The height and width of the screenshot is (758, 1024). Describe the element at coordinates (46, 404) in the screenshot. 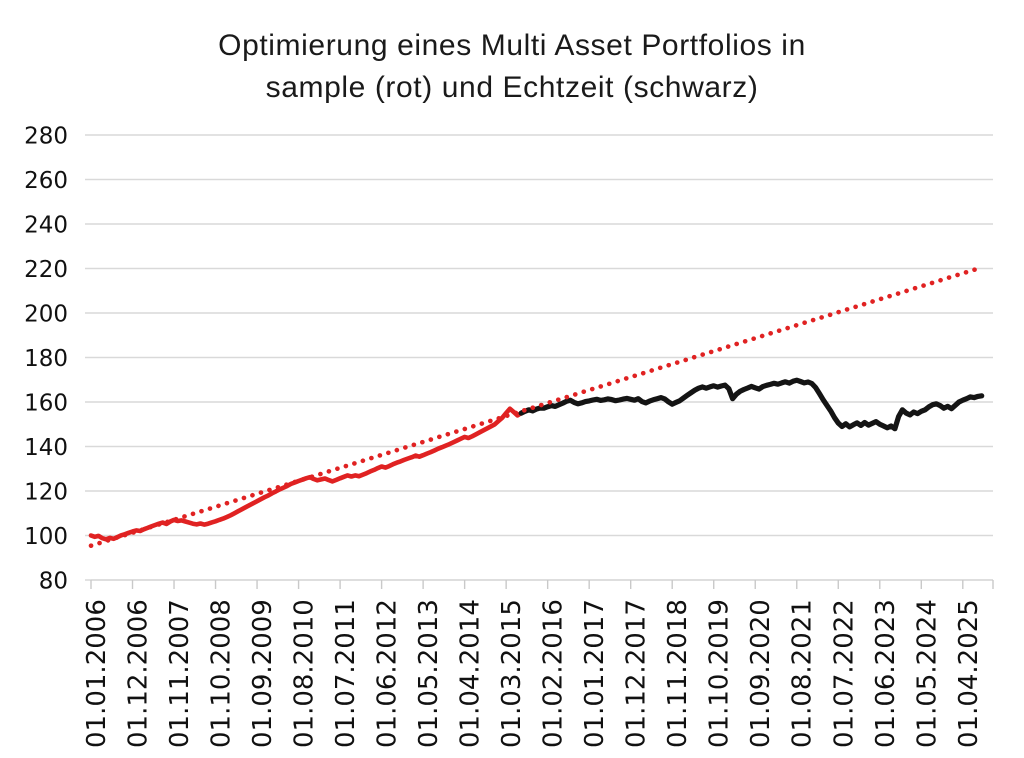

I see `y-axis-label: 160` at that location.